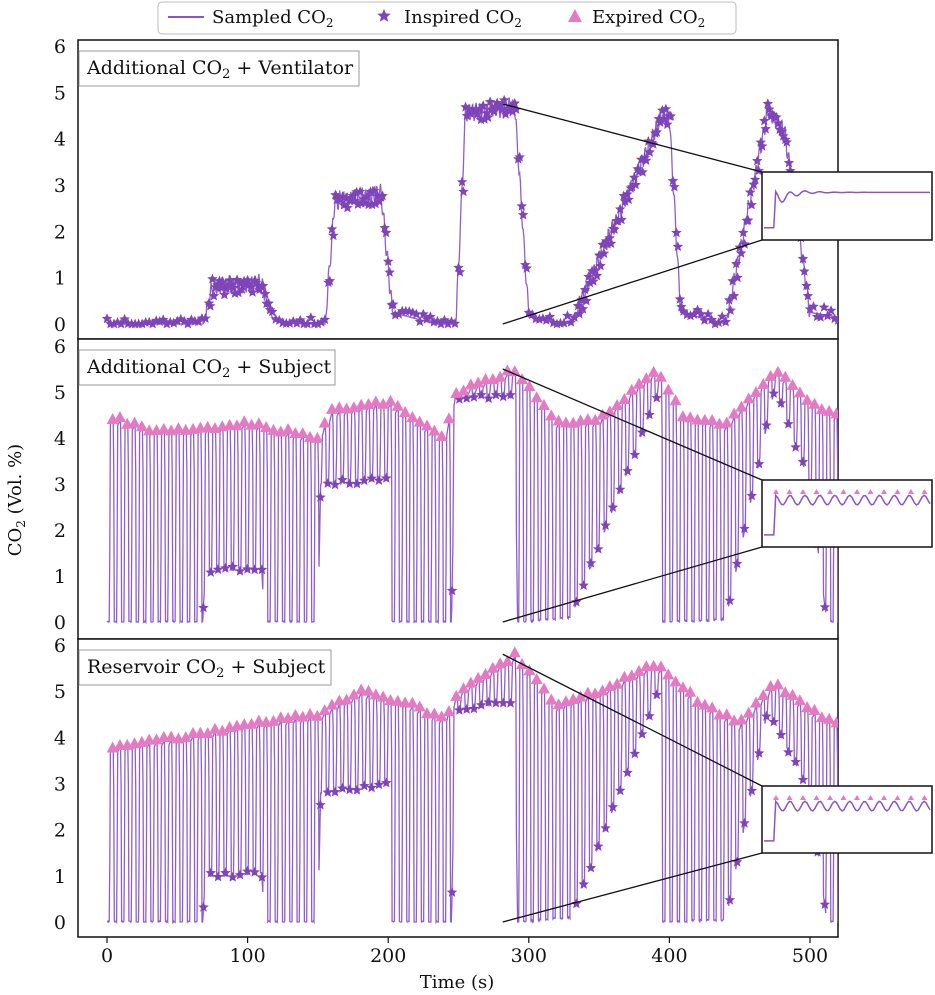 The image size is (935, 995). What do you see at coordinates (447, 18) in the screenshot?
I see `legend: Sampled CO2 Inspired CO2 Expired CO2` at bounding box center [447, 18].